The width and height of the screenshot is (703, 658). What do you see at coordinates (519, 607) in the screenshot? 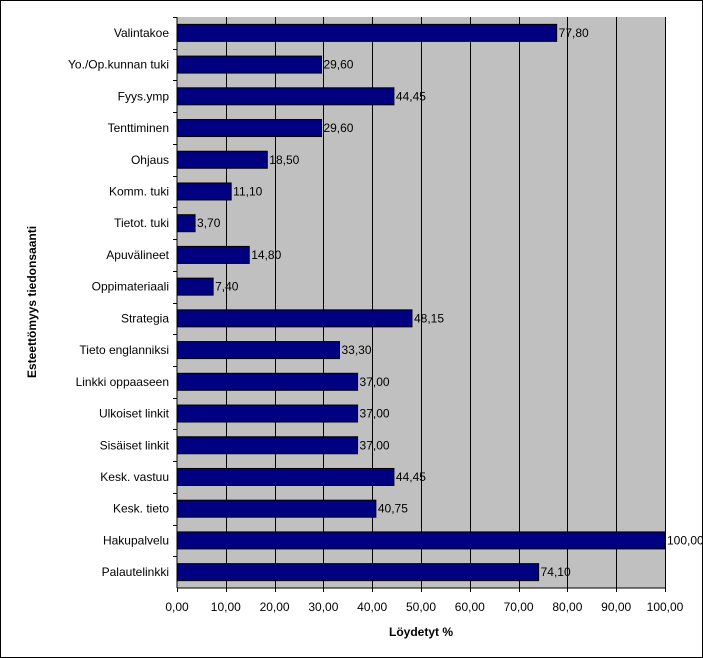
I see `x-tick-label: 70,00` at bounding box center [519, 607].